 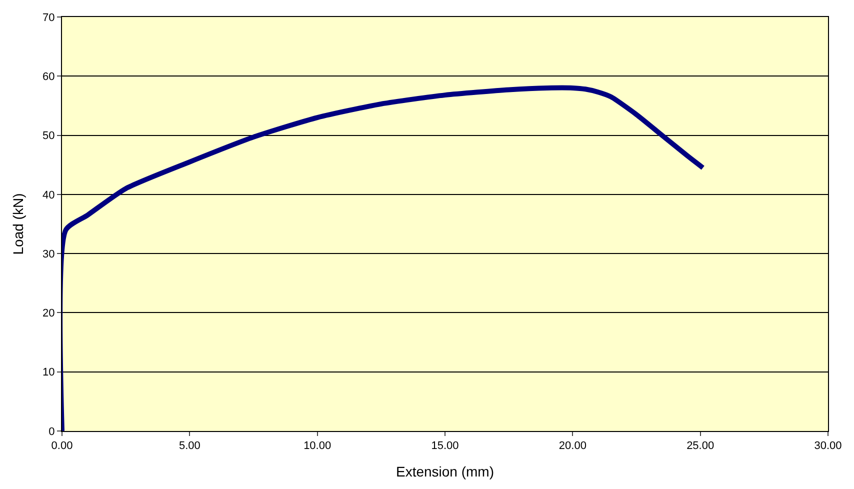 I want to click on x-tick-label: 30.00, so click(x=828, y=446).